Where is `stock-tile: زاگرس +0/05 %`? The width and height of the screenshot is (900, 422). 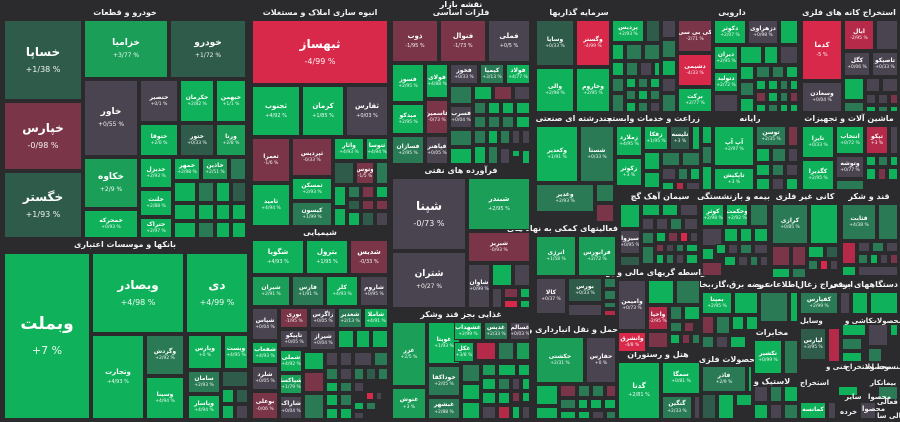 stock-tile: زاگرس +0/05 % is located at coordinates (323, 318).